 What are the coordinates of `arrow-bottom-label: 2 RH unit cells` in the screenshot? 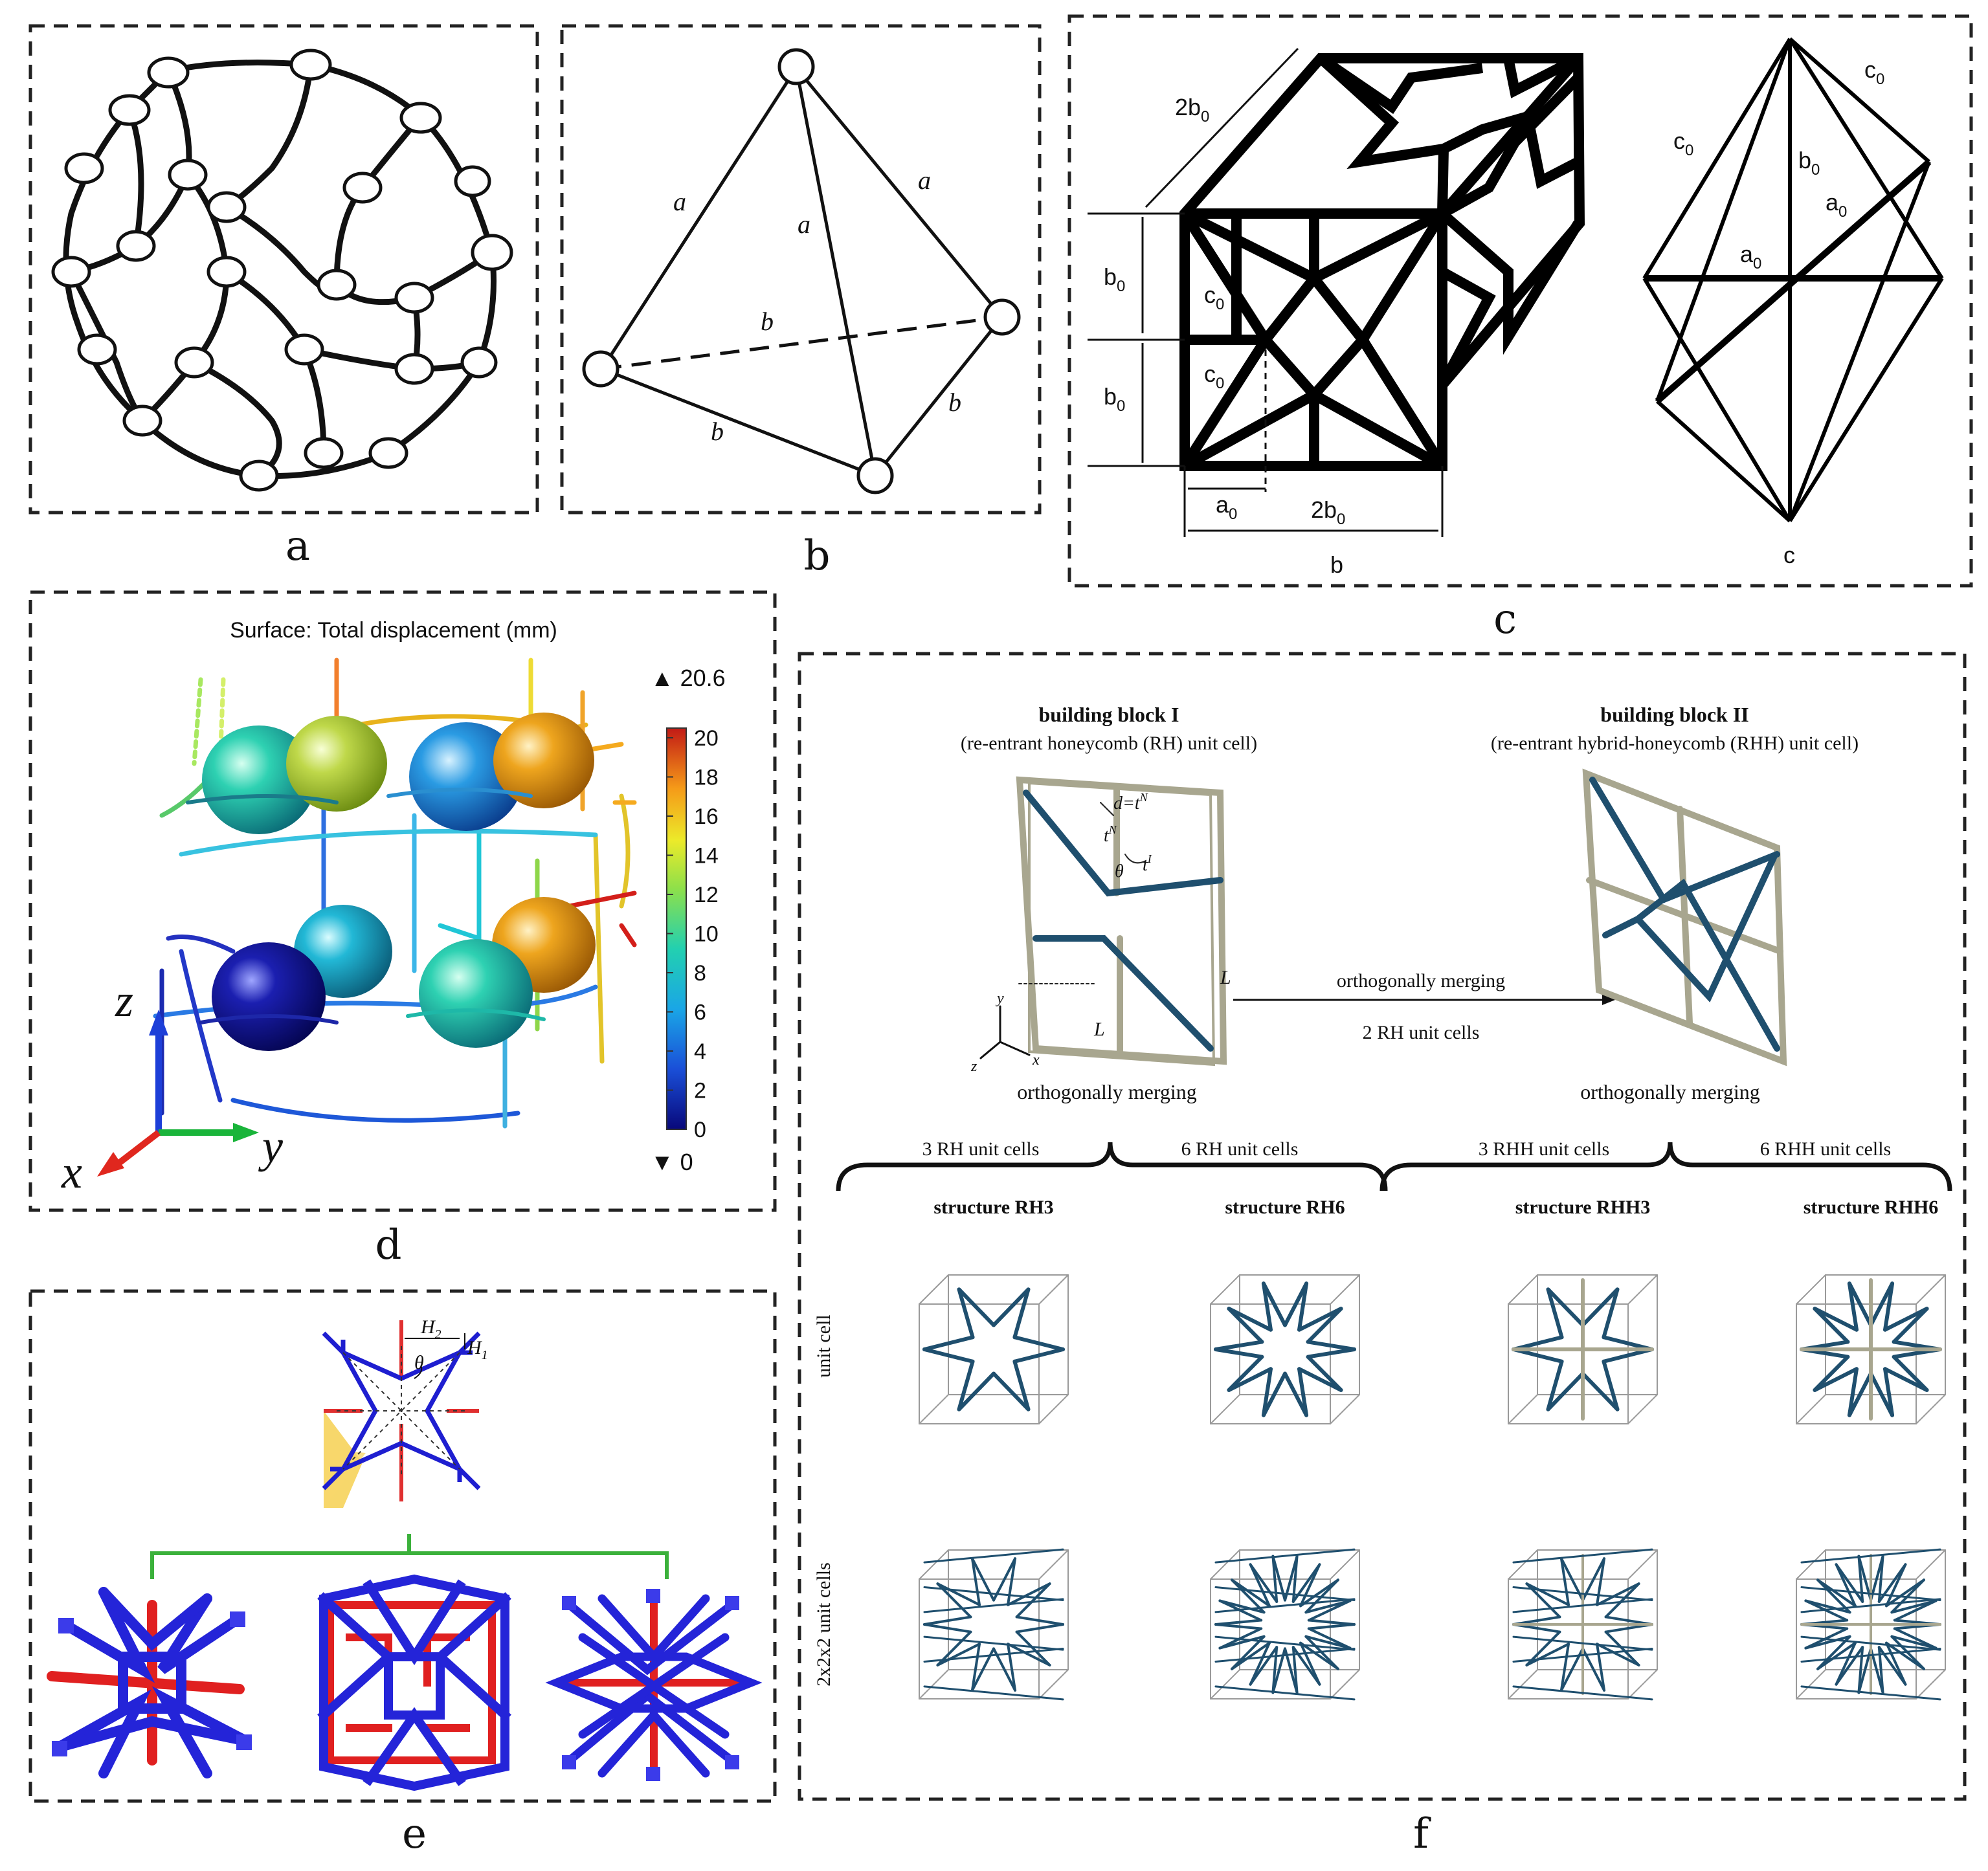 It's located at (1421, 1032).